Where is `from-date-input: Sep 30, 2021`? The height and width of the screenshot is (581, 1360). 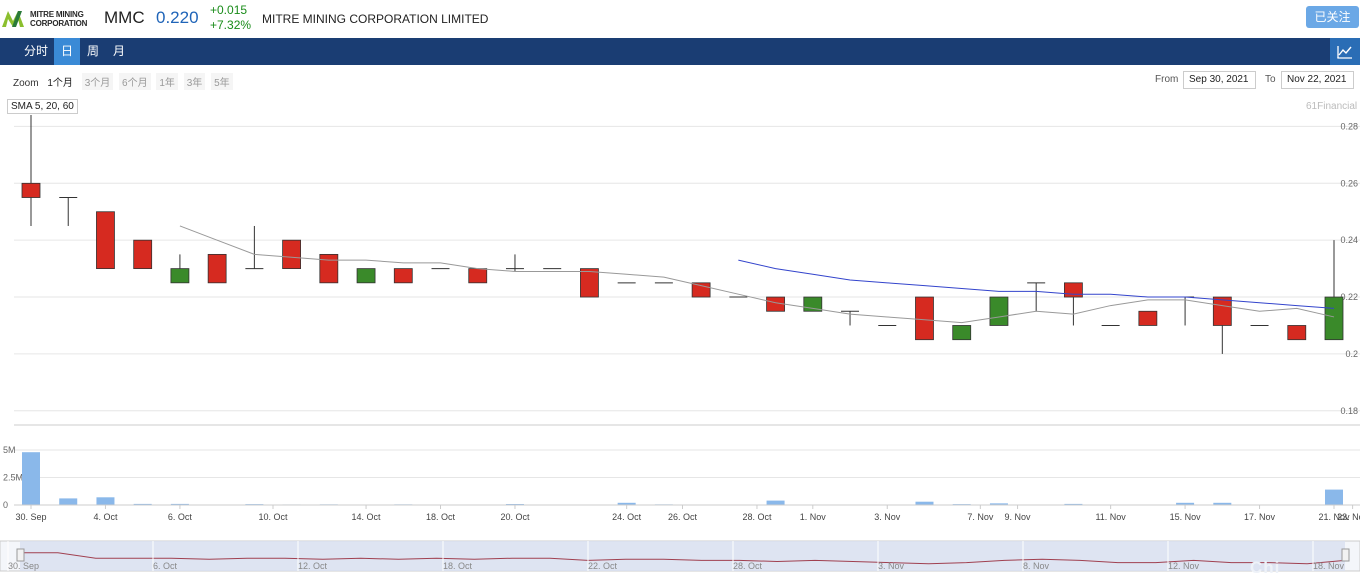
from-date-input: Sep 30, 2021 is located at coordinates (1219, 80).